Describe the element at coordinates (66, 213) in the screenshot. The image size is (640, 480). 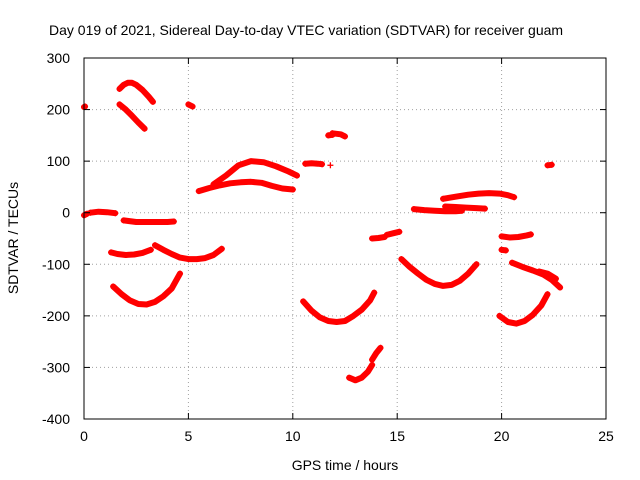
I see `y-tick-label: 0` at that location.